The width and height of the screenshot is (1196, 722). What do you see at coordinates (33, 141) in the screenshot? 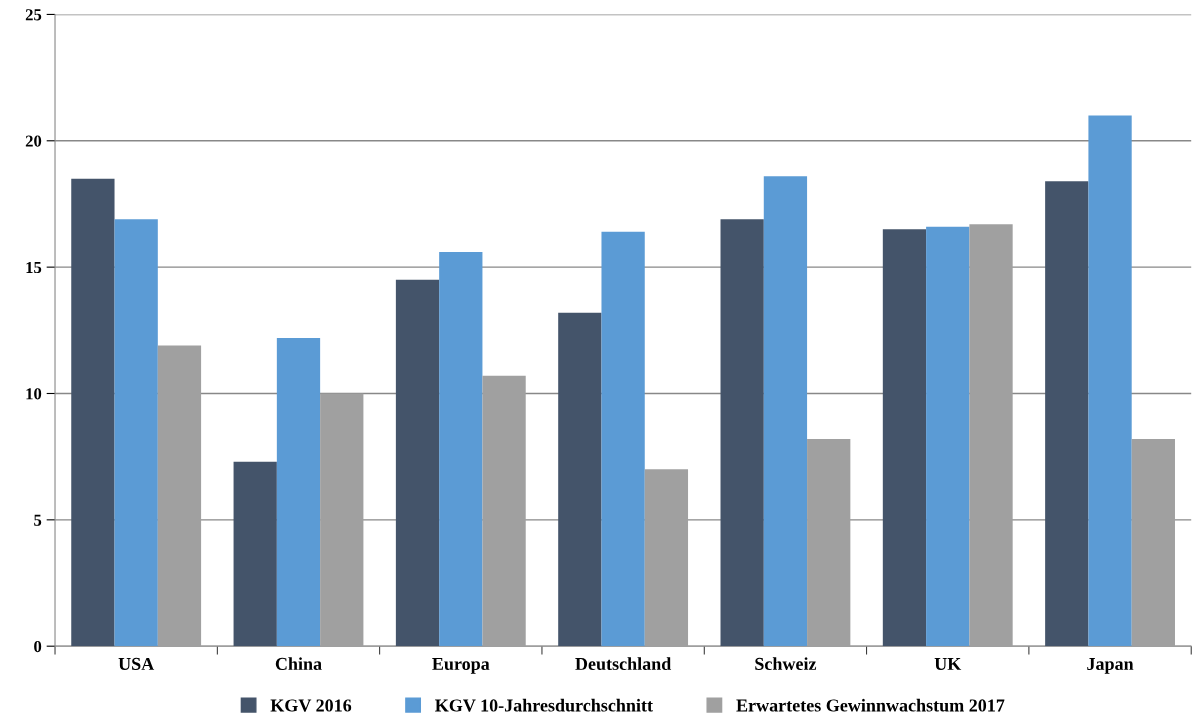
I see `y-tick-label: 20` at bounding box center [33, 141].